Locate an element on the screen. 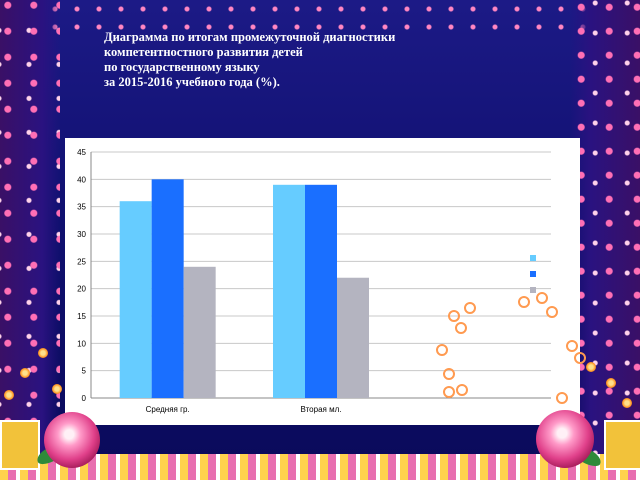  x-tick-label: Вторая мл. is located at coordinates (321, 409).